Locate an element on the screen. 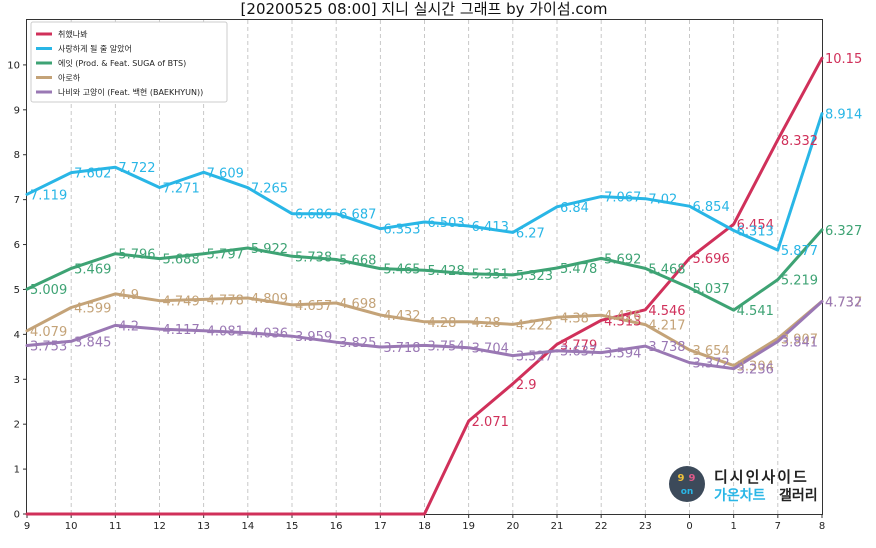  watermark-logo-text-2: 9 is located at coordinates (692, 478).